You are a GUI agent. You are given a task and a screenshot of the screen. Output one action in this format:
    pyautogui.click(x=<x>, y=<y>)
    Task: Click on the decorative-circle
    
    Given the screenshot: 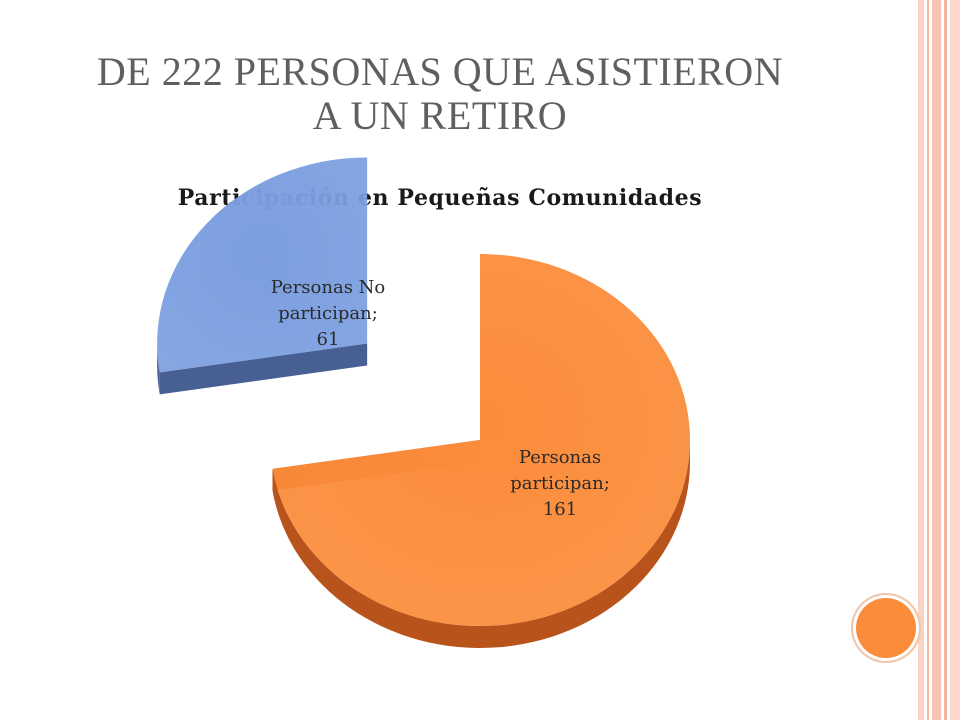 What is the action you would take?
    pyautogui.click(x=886, y=628)
    